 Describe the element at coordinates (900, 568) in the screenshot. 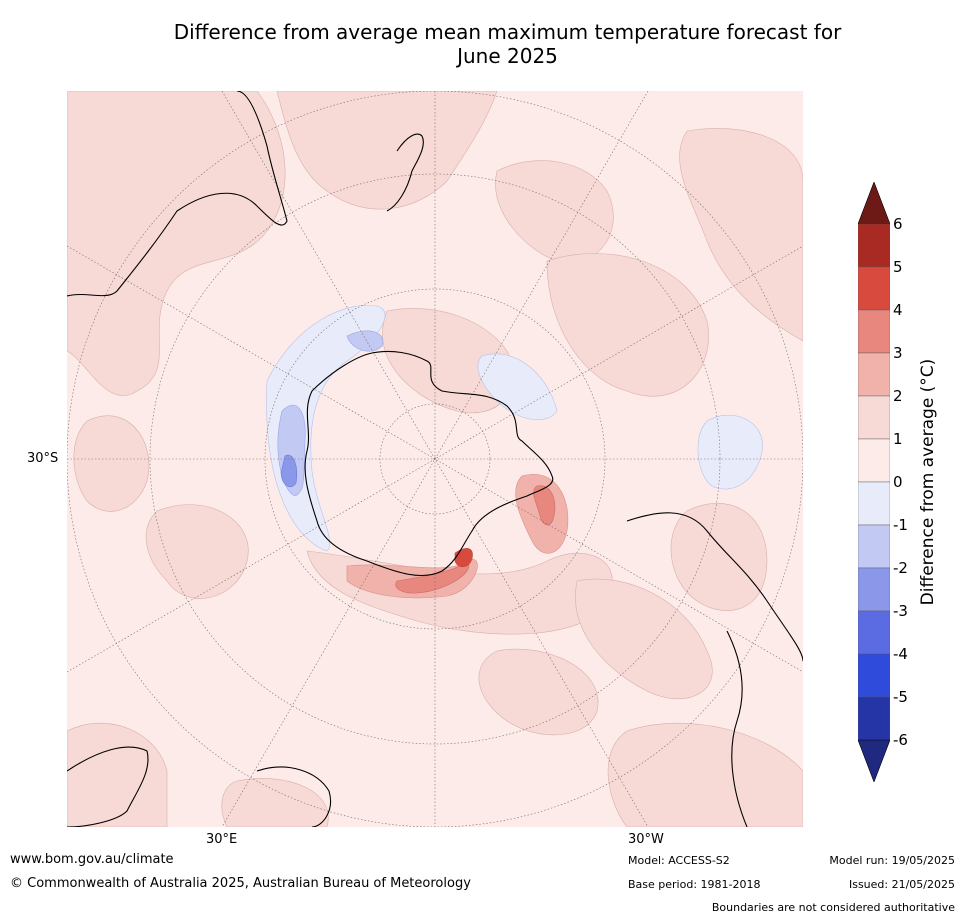

I see `colorbar-tick-label: -2` at that location.